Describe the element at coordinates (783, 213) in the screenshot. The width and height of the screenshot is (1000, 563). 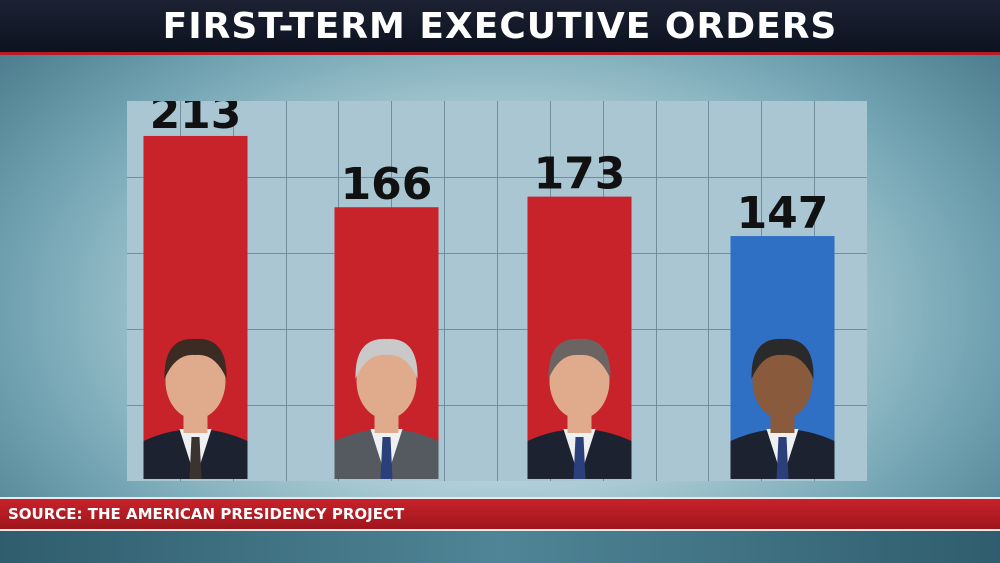
I see `data-label: 147` at that location.